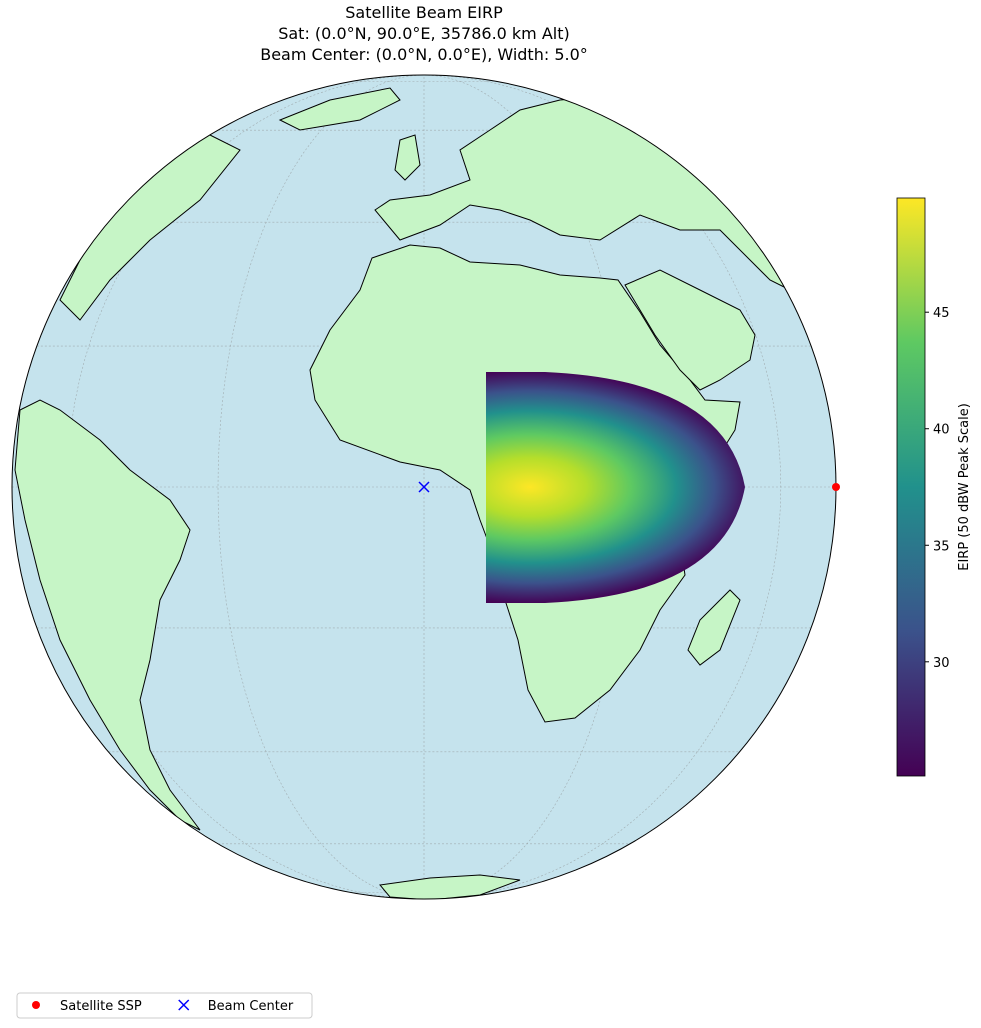  What do you see at coordinates (424, 33) in the screenshot?
I see `subtitle: Sat: (0.0°N, 90.0°E, 35786.0 km Alt)` at bounding box center [424, 33].